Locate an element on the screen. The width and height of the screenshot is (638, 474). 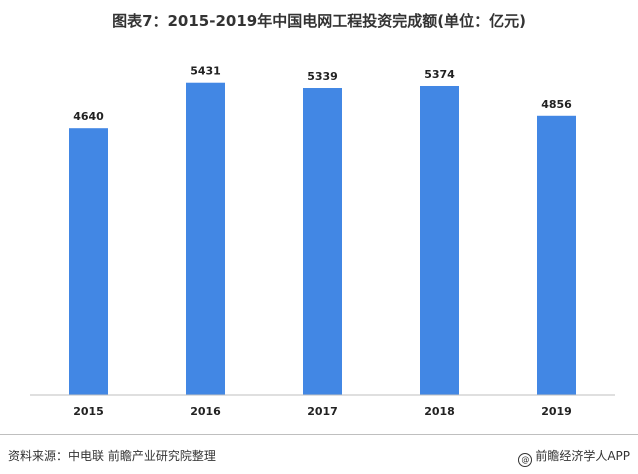
data-label-2016: 5431 is located at coordinates (205, 71).